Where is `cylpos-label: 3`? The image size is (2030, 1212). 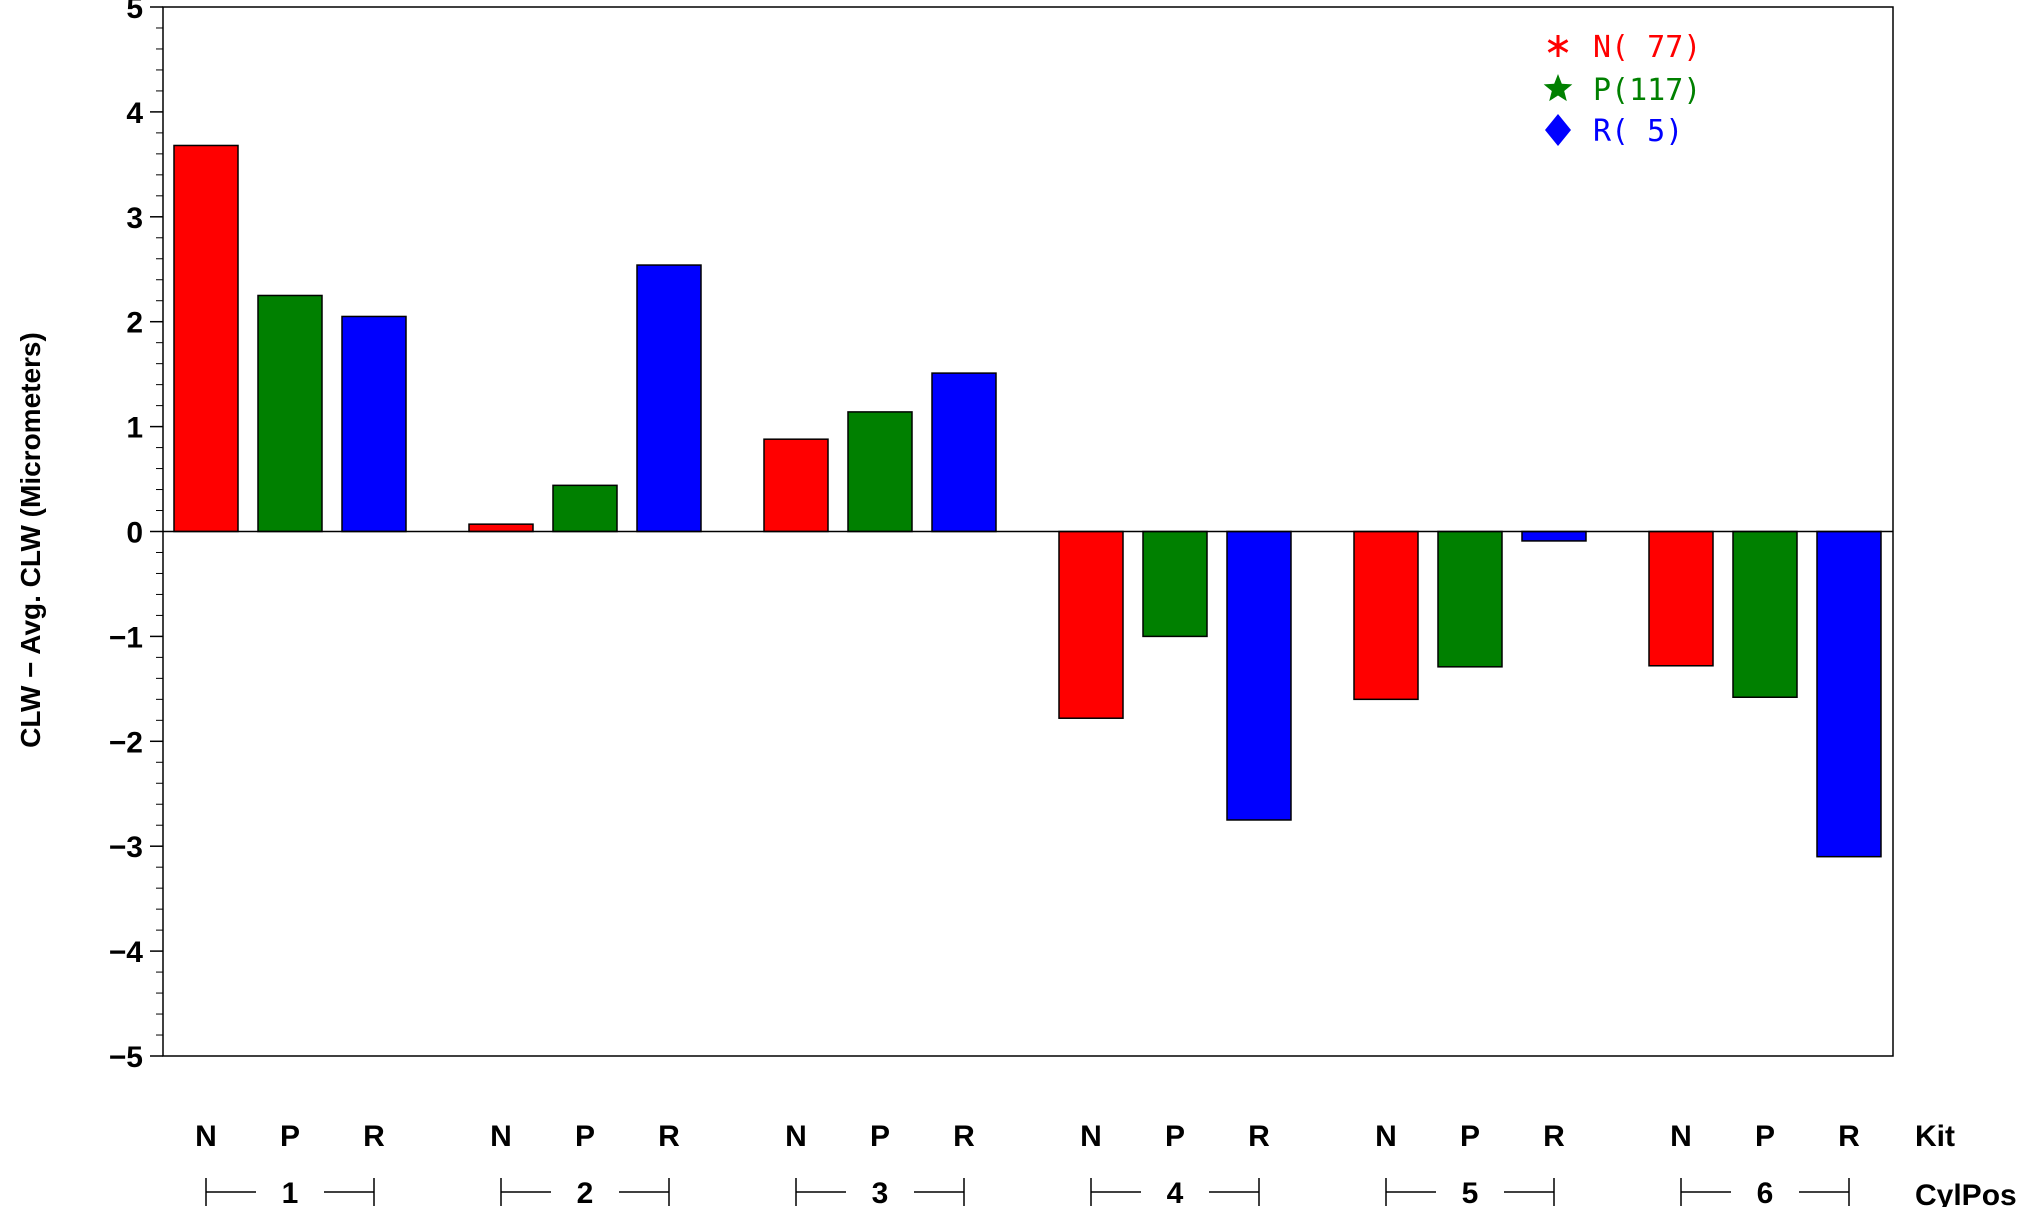 cylpos-label: 3 is located at coordinates (880, 1192).